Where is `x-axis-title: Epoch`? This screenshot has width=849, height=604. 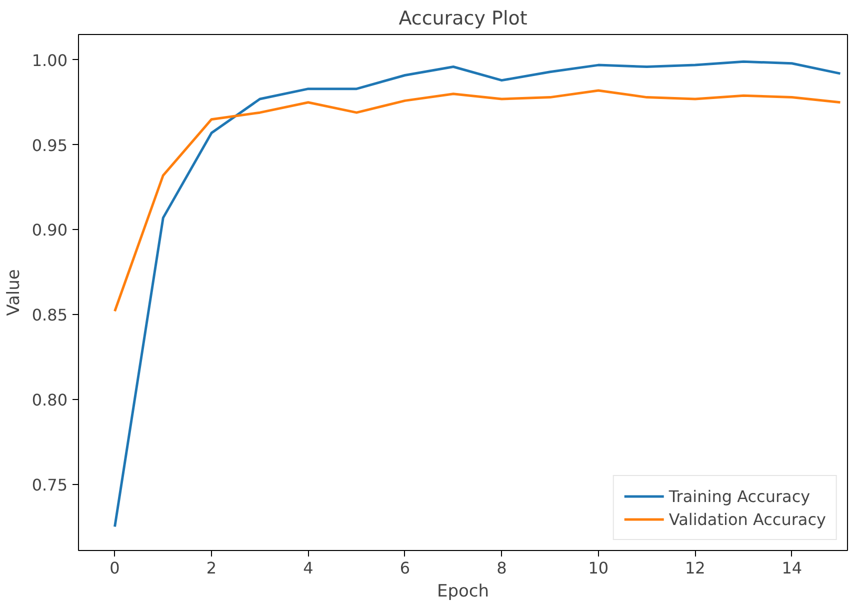
x-axis-title: Epoch is located at coordinates (463, 592).